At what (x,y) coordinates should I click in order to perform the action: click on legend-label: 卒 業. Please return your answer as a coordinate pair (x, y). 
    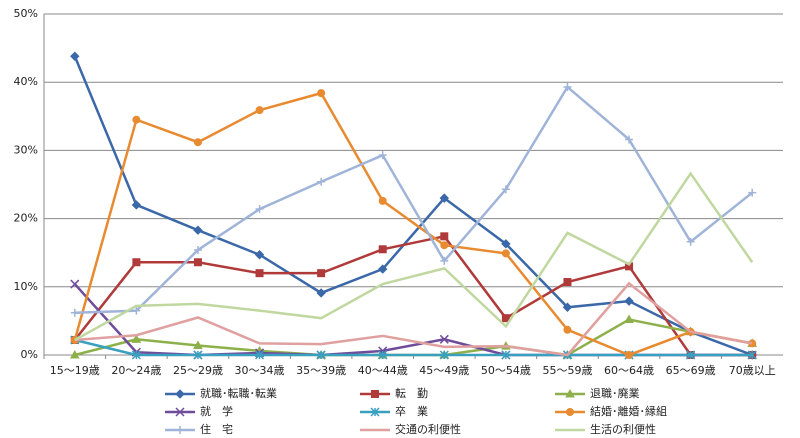
    Looking at the image, I should click on (411, 411).